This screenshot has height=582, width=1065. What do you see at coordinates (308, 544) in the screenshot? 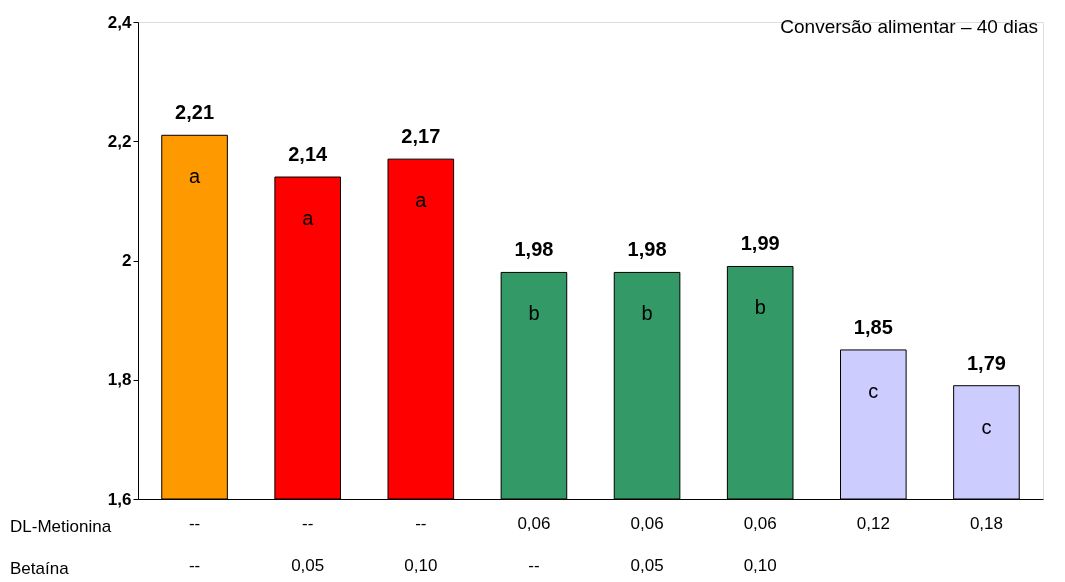
I see `category-label: -- 0,05` at bounding box center [308, 544].